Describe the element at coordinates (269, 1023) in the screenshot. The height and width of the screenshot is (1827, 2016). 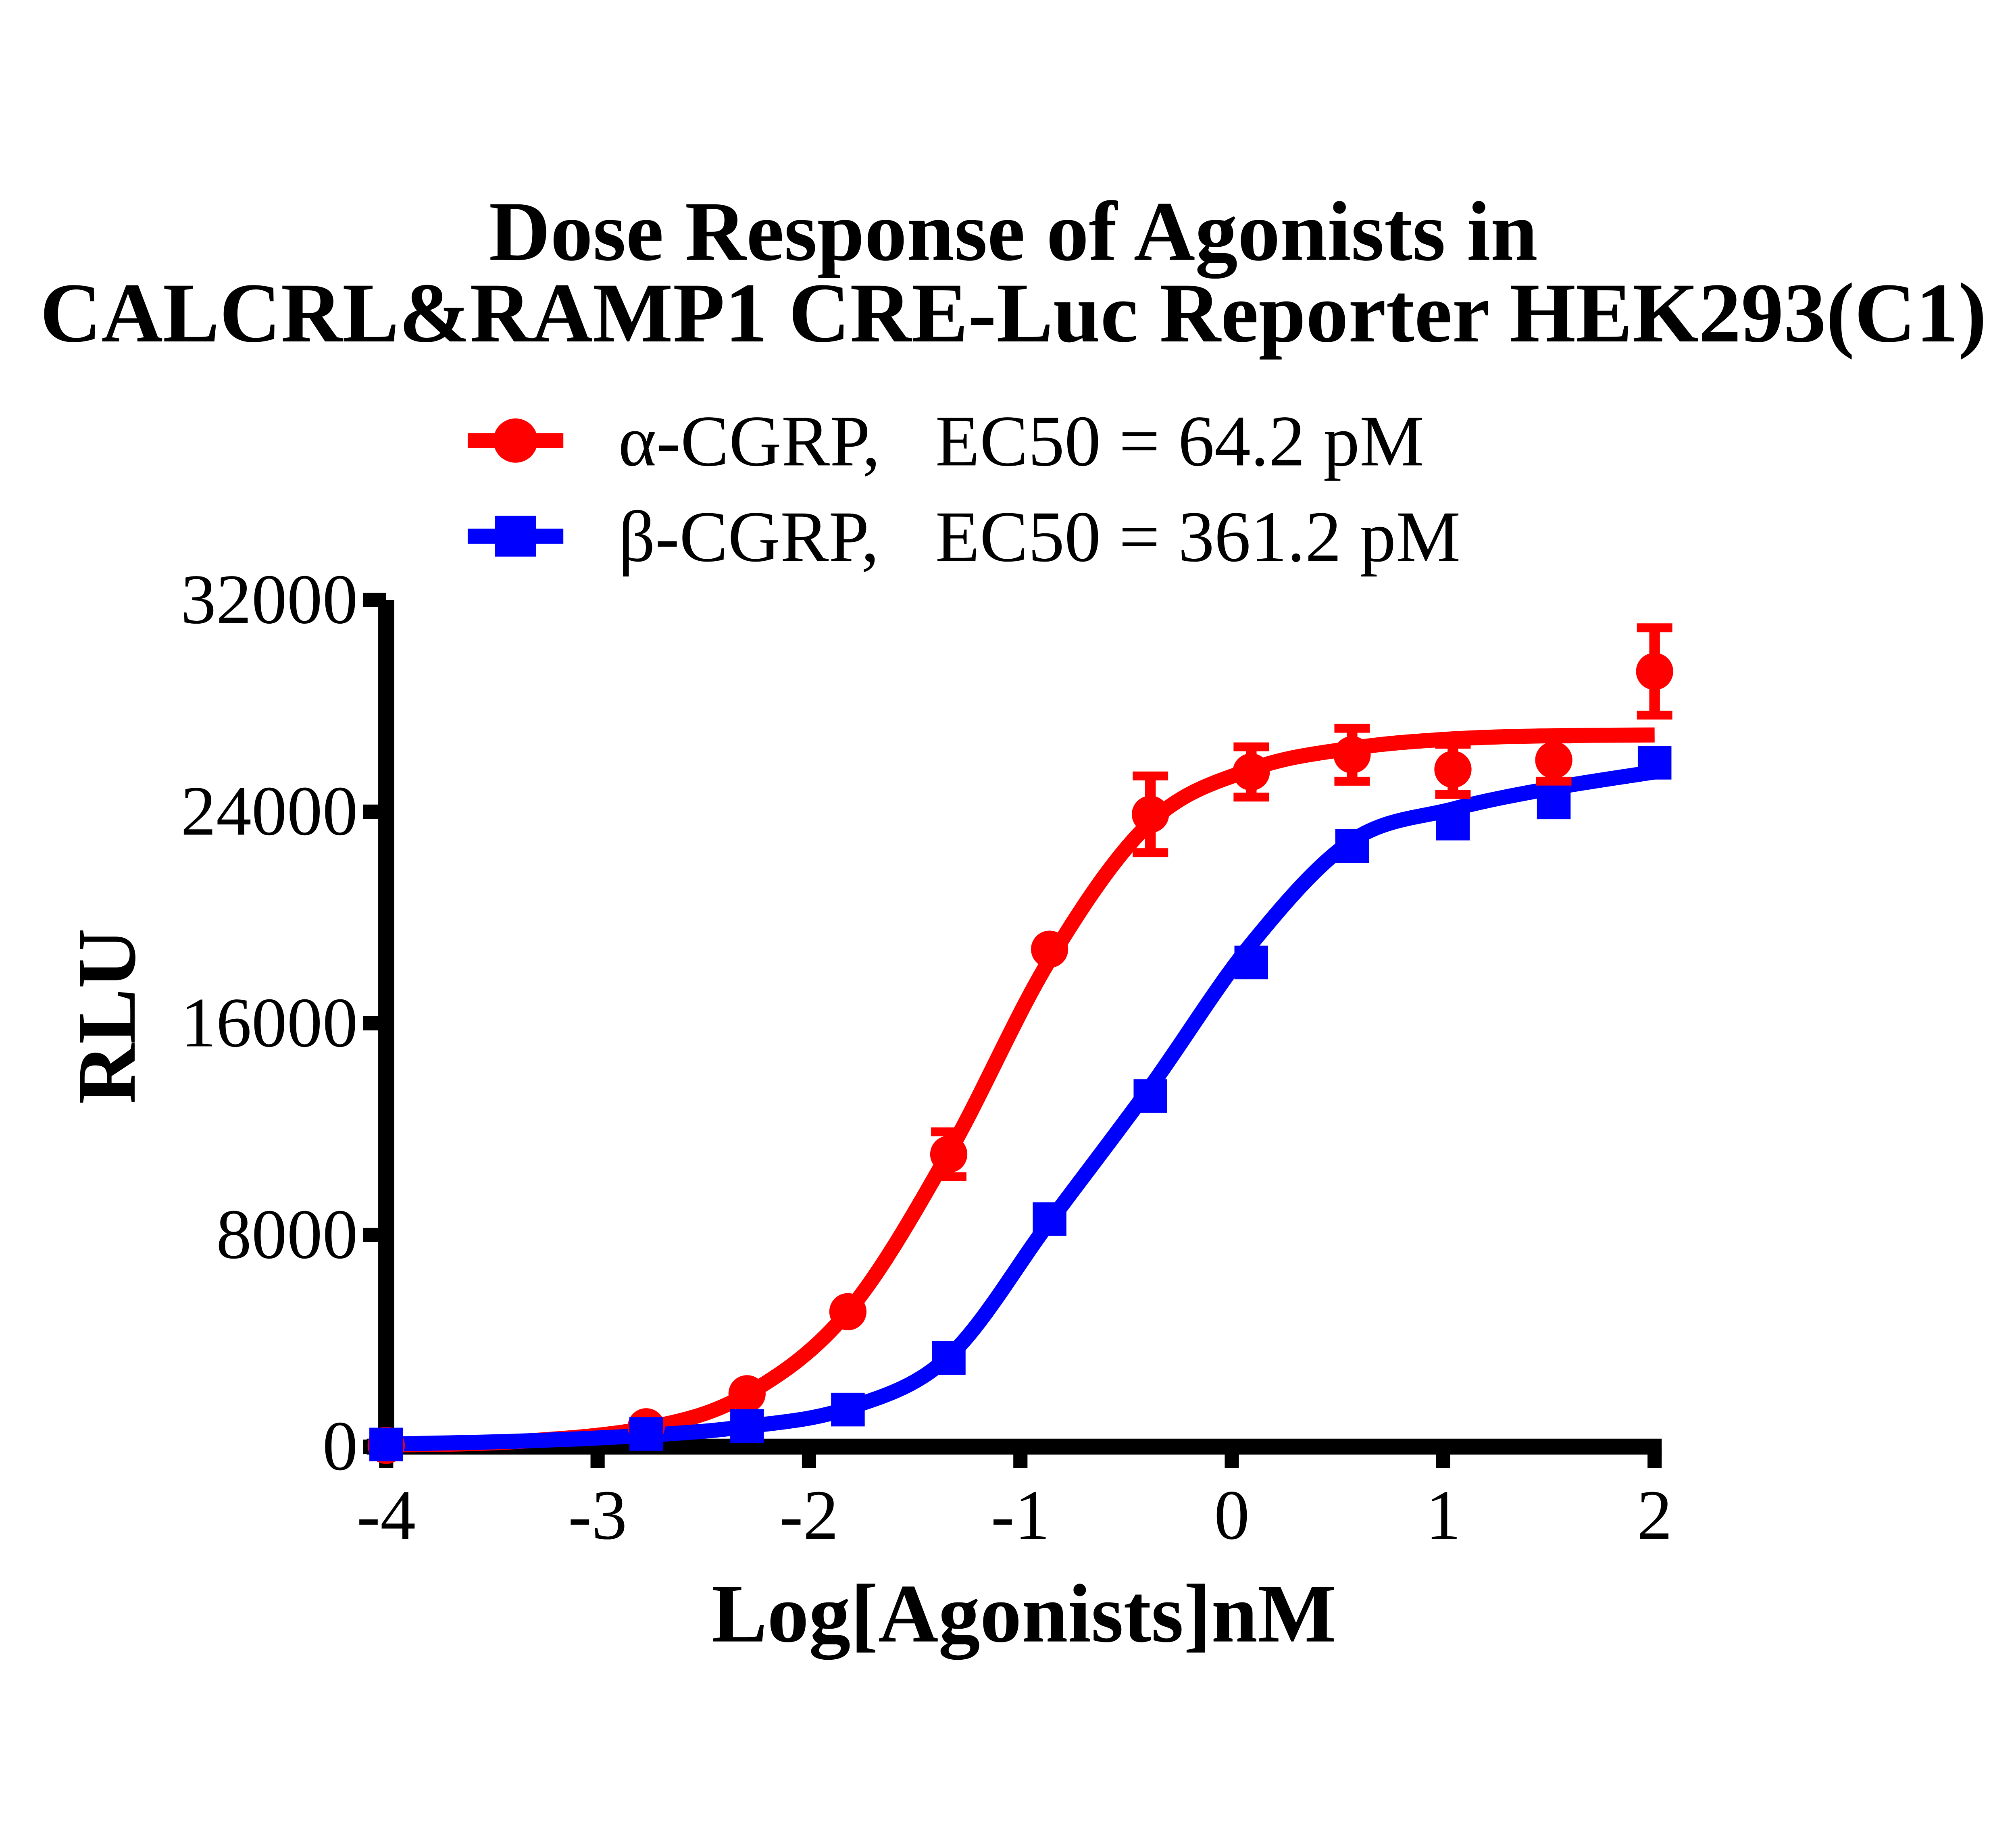
I see `y-tick-label: 16000` at that location.